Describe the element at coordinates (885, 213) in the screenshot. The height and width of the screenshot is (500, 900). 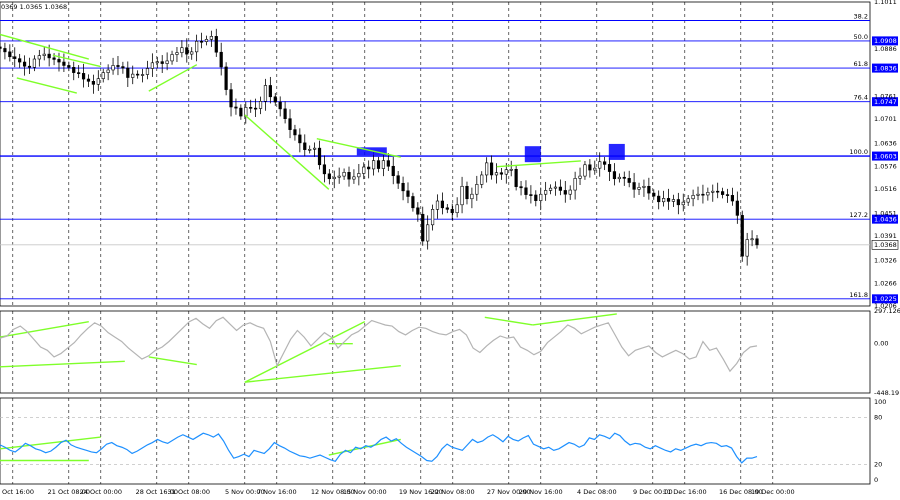
I see `price-tick-label: 1.0451` at that location.